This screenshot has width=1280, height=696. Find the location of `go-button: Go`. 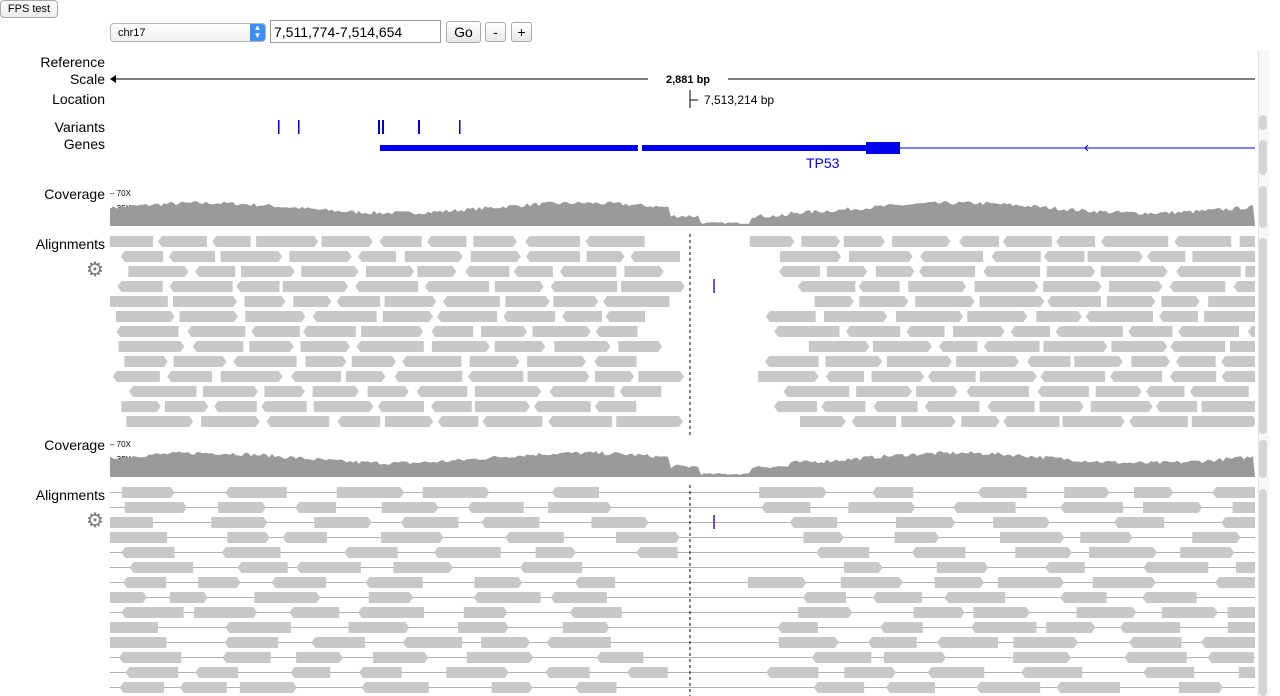

go-button: Go is located at coordinates (463, 32).